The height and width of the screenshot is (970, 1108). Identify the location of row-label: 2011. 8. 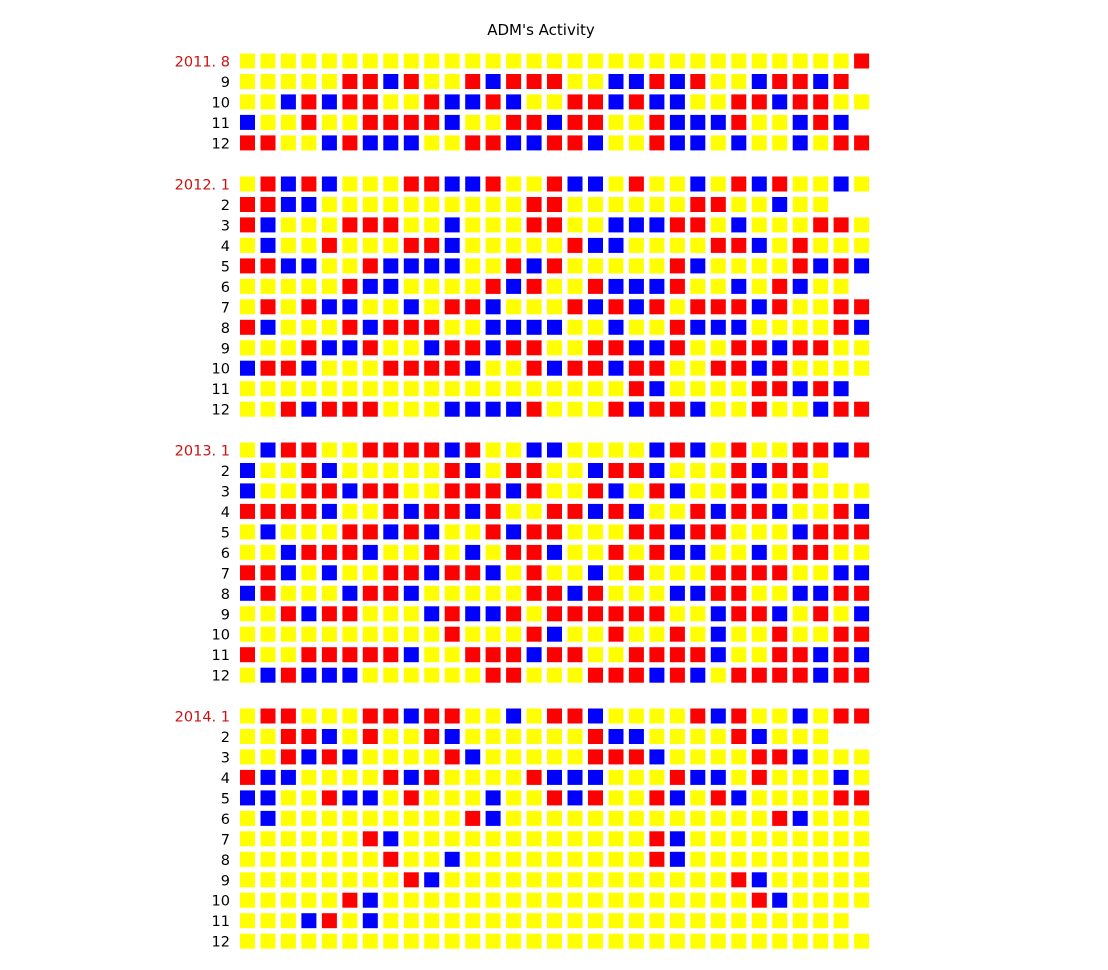
(202, 63).